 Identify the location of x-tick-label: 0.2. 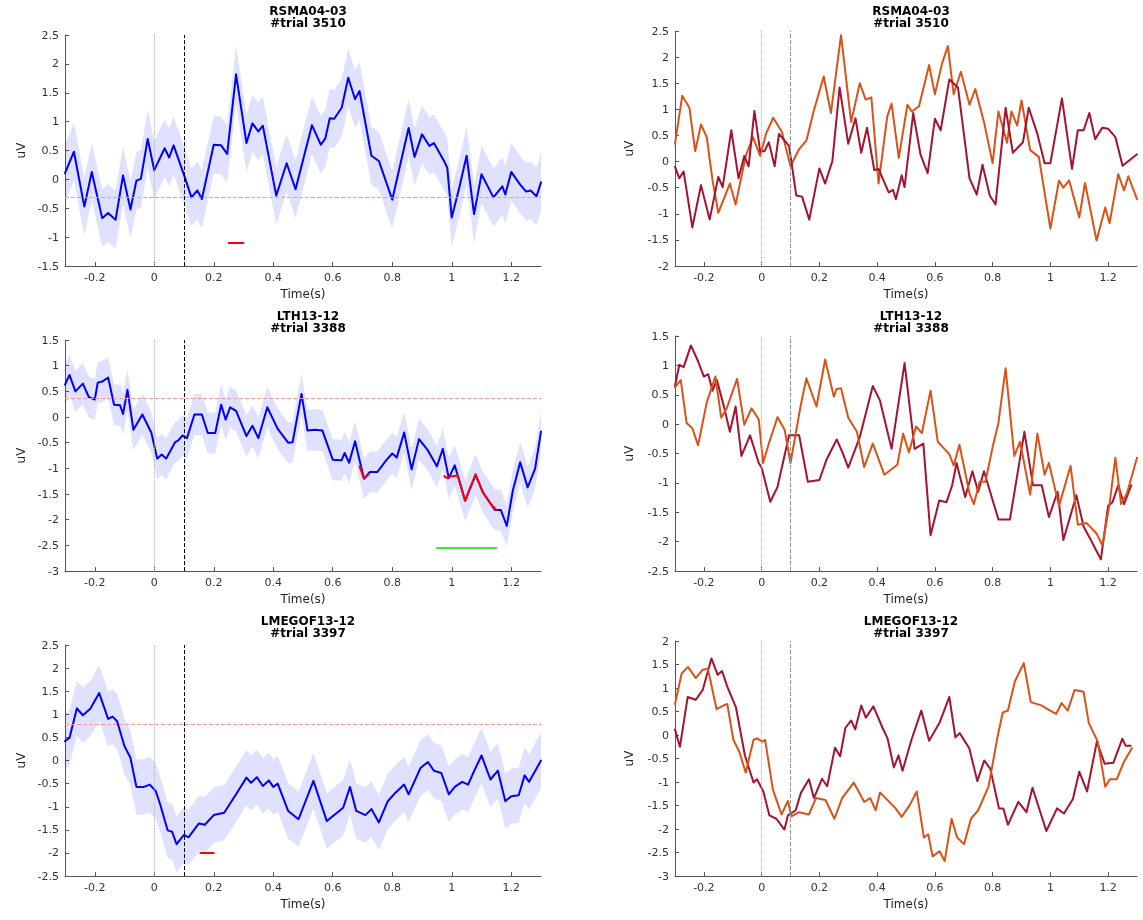
(214, 278).